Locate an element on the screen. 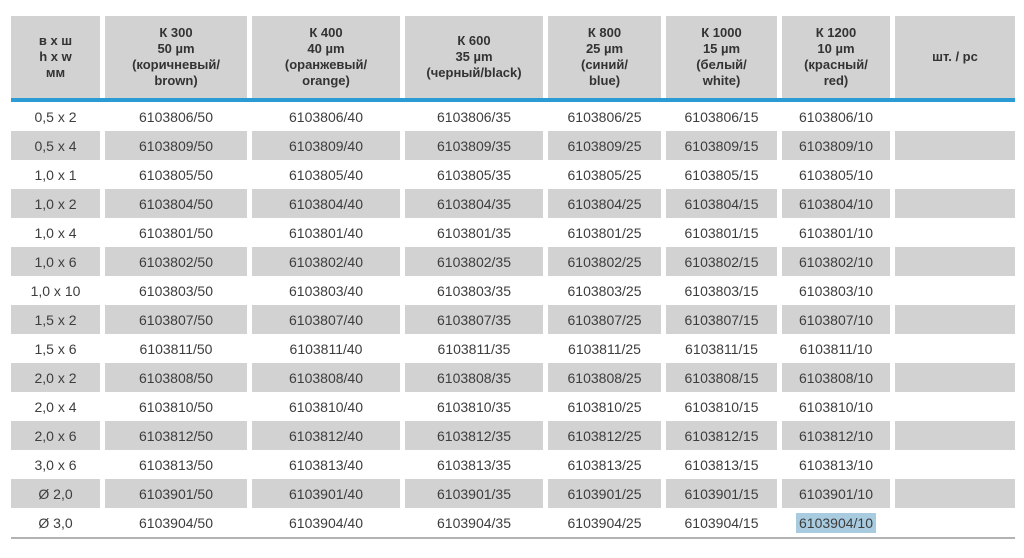  code-cell: 6103807/25 is located at coordinates (604, 319).